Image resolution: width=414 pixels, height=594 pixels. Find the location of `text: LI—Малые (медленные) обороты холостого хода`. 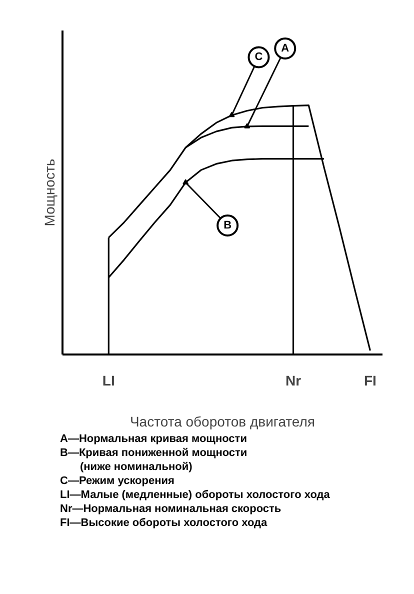

text: LI—Малые (медленные) обороты холостого хода is located at coordinates (195, 495).